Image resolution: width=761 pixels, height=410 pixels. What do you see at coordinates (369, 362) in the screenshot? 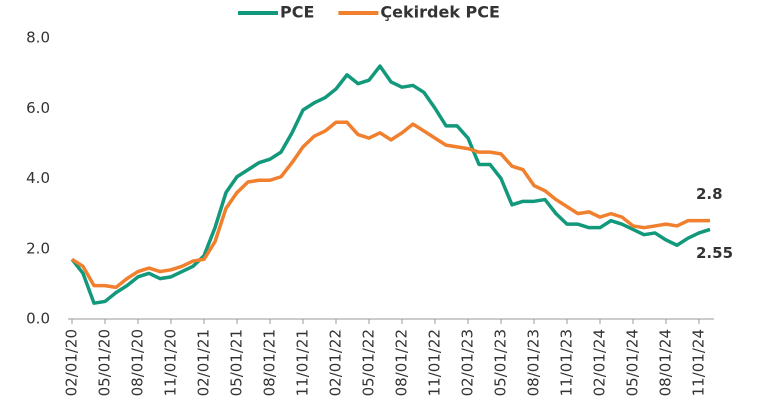
I see `x-tick-label: 05/01/22` at bounding box center [369, 362].